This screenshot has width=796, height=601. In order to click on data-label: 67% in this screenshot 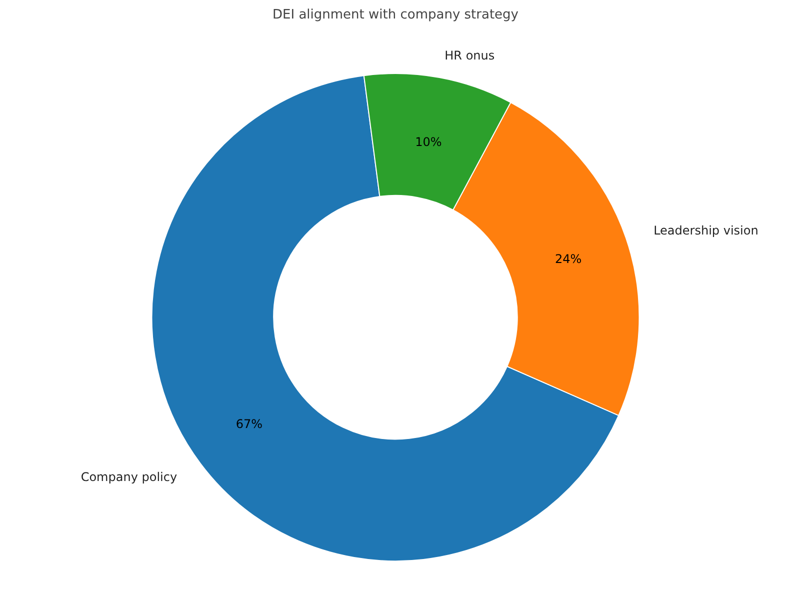, I will do `click(249, 424)`.